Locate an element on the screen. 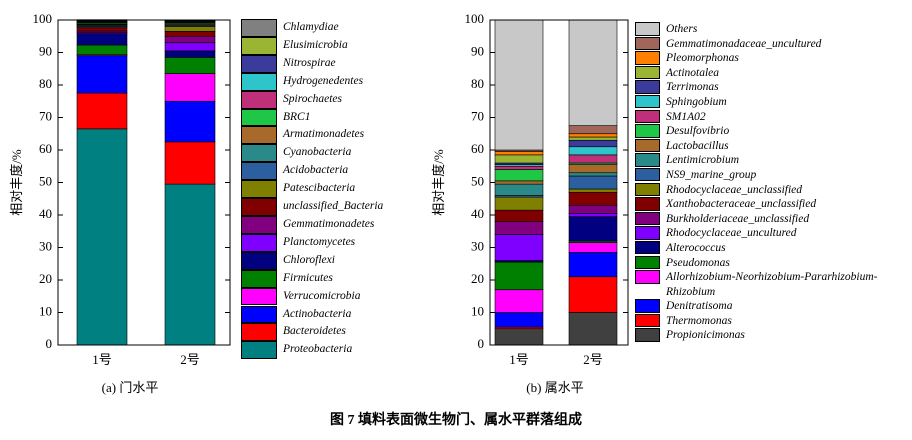 Image resolution: width=912 pixels, height=440 pixels. legend-item: Rhodocyclaceae_unclassified is located at coordinates (771, 190).